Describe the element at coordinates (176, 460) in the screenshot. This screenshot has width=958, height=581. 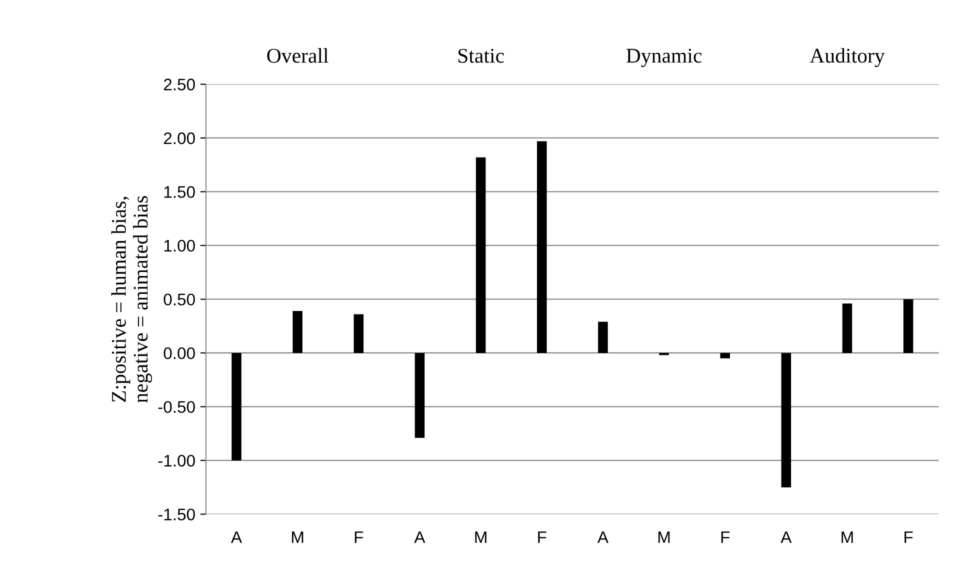
I see `y-tick-label: -1.00` at that location.